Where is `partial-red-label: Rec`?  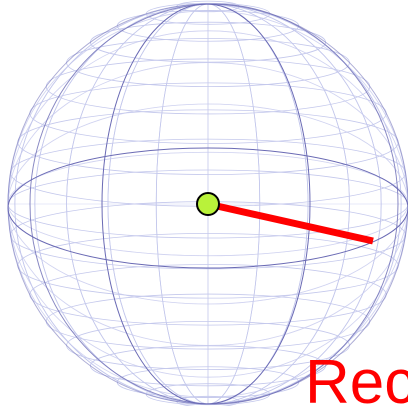 partial-red-label: Rec is located at coordinates (356, 377).